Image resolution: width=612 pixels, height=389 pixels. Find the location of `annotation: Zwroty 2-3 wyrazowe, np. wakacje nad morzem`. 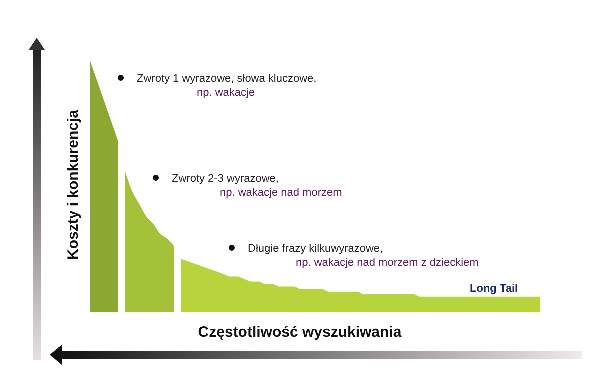

annotation: Zwroty 2-3 wyrazowe, np. wakacje nad morzem is located at coordinates (257, 186).